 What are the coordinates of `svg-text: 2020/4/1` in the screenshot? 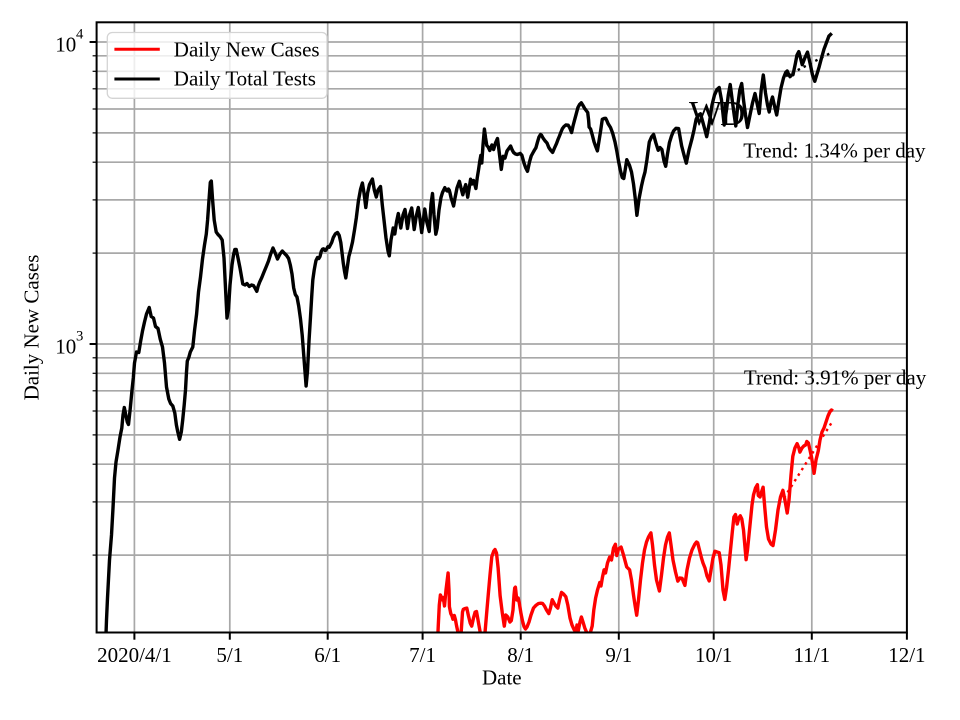 It's located at (134, 655).